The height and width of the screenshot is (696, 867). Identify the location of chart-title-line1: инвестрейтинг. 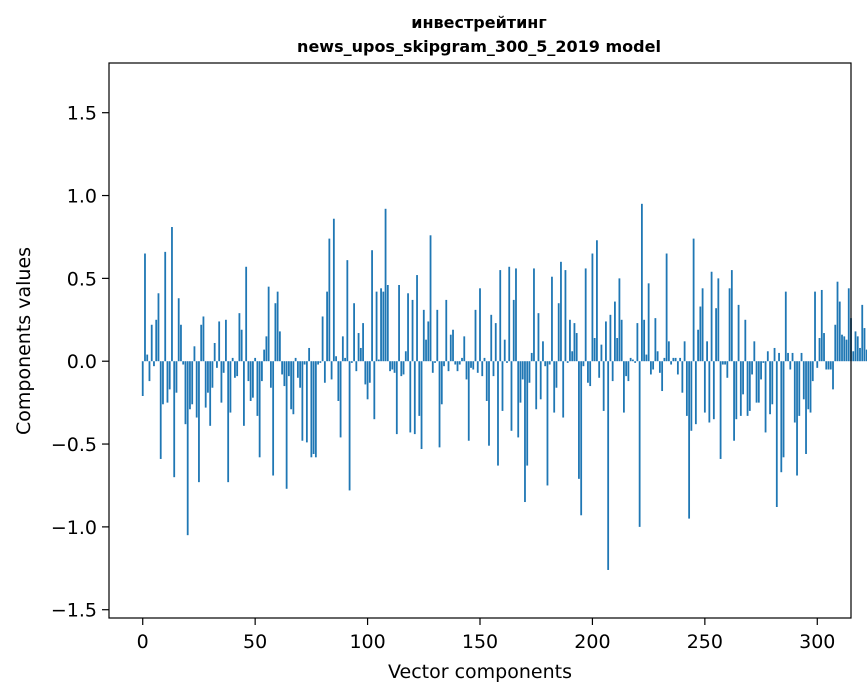
(478, 22).